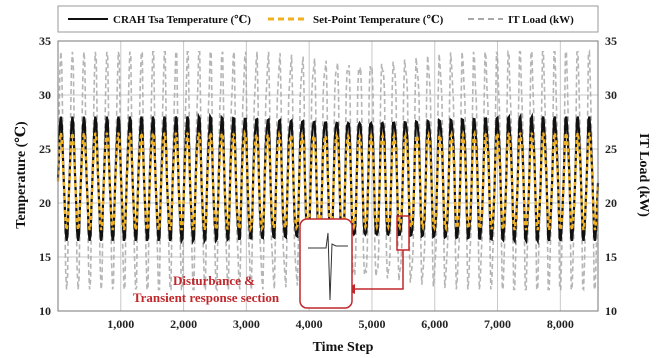 This screenshot has width=658, height=358. What do you see at coordinates (246, 324) in the screenshot?
I see `x-tick-label: 3,000` at bounding box center [246, 324].